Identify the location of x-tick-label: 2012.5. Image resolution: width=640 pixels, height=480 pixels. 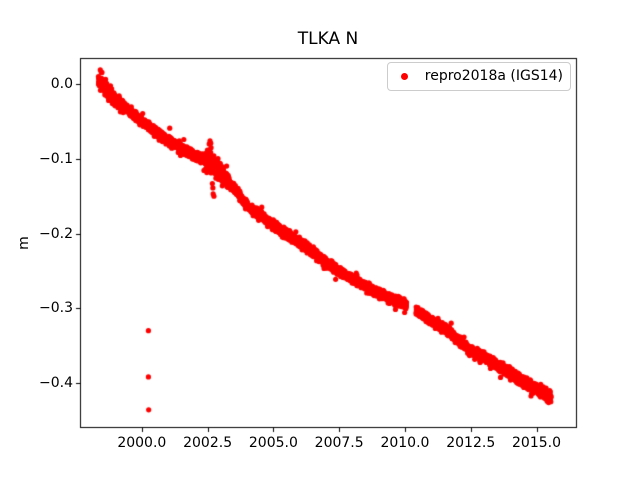
(471, 443).